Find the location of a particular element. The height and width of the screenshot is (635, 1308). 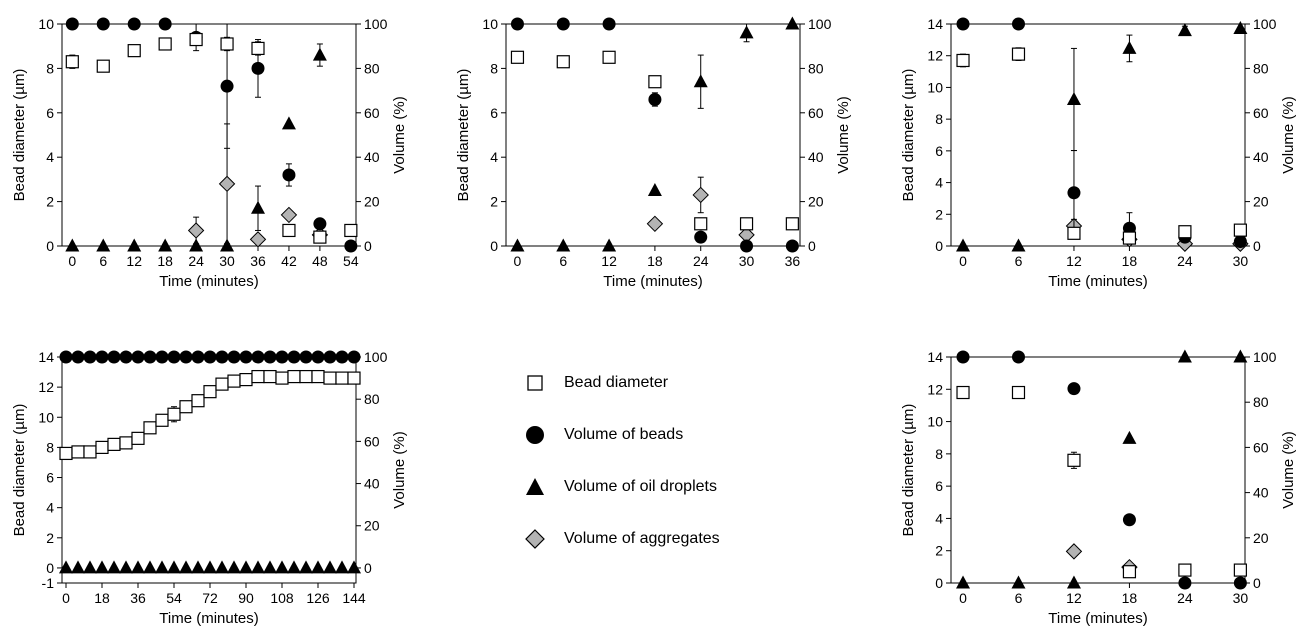

y-tick-label: 6 is located at coordinates (50, 478).